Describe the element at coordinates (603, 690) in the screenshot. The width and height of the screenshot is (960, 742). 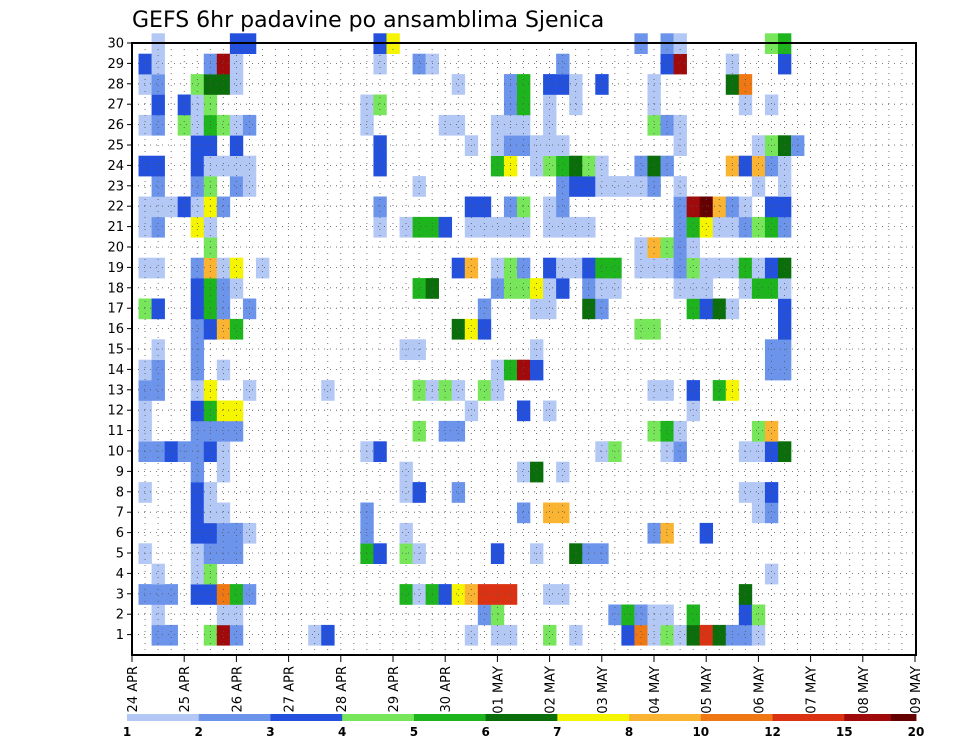
I see `x-tick-label: 03 MAY` at that location.